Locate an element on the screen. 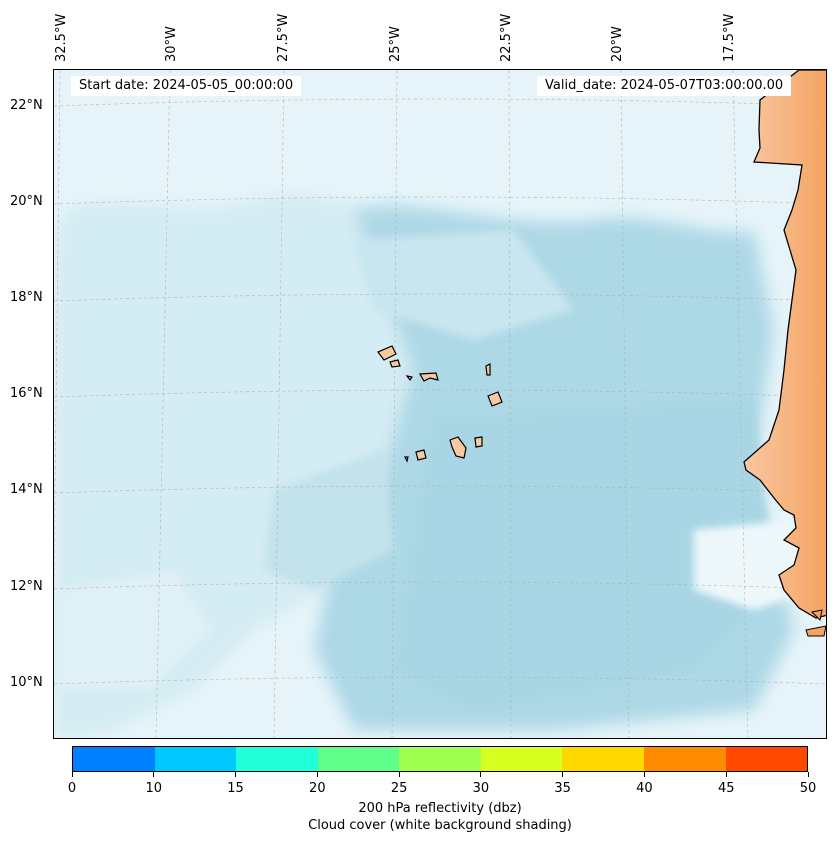 This screenshot has width=837, height=843. colorbar-tick-label: 15 is located at coordinates (235, 788).